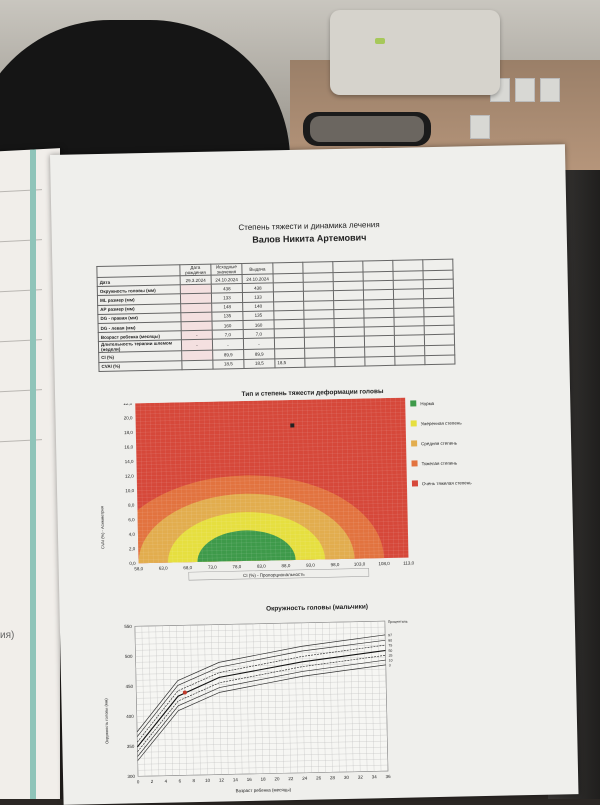  Describe the element at coordinates (305, 778) in the screenshot. I see `x-tick-label: 24` at that location.